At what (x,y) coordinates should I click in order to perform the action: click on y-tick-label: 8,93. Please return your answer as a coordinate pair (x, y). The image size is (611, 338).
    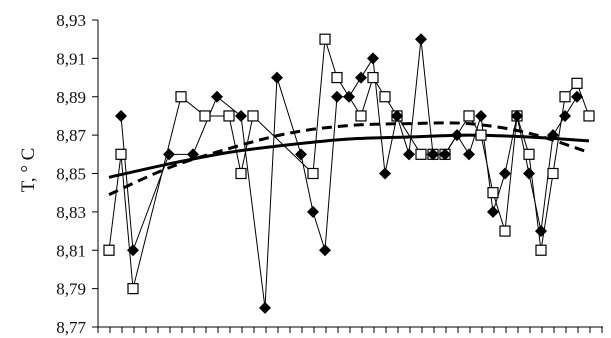
    Looking at the image, I should click on (71, 20).